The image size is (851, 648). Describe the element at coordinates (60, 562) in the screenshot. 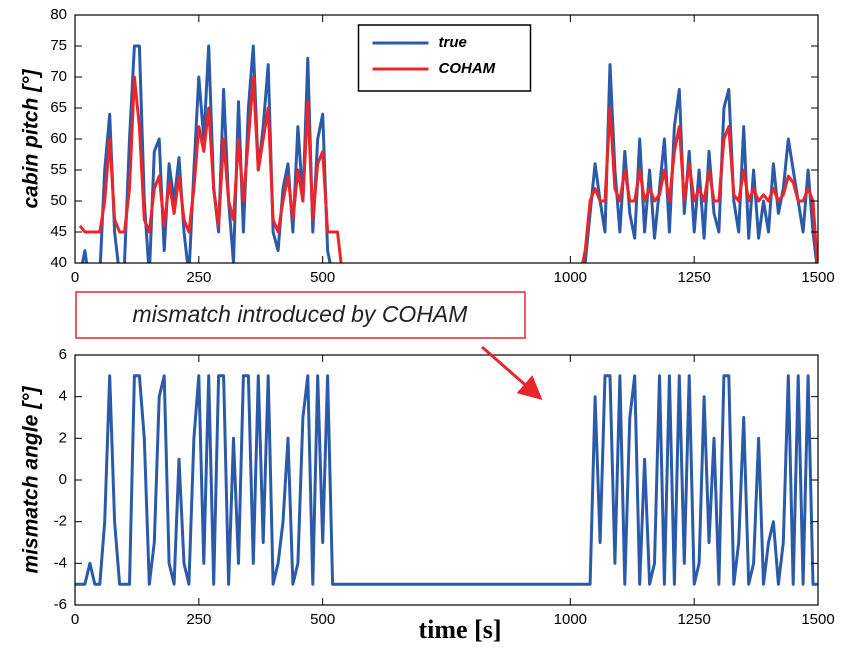

I see `y-tick-label: -4` at that location.